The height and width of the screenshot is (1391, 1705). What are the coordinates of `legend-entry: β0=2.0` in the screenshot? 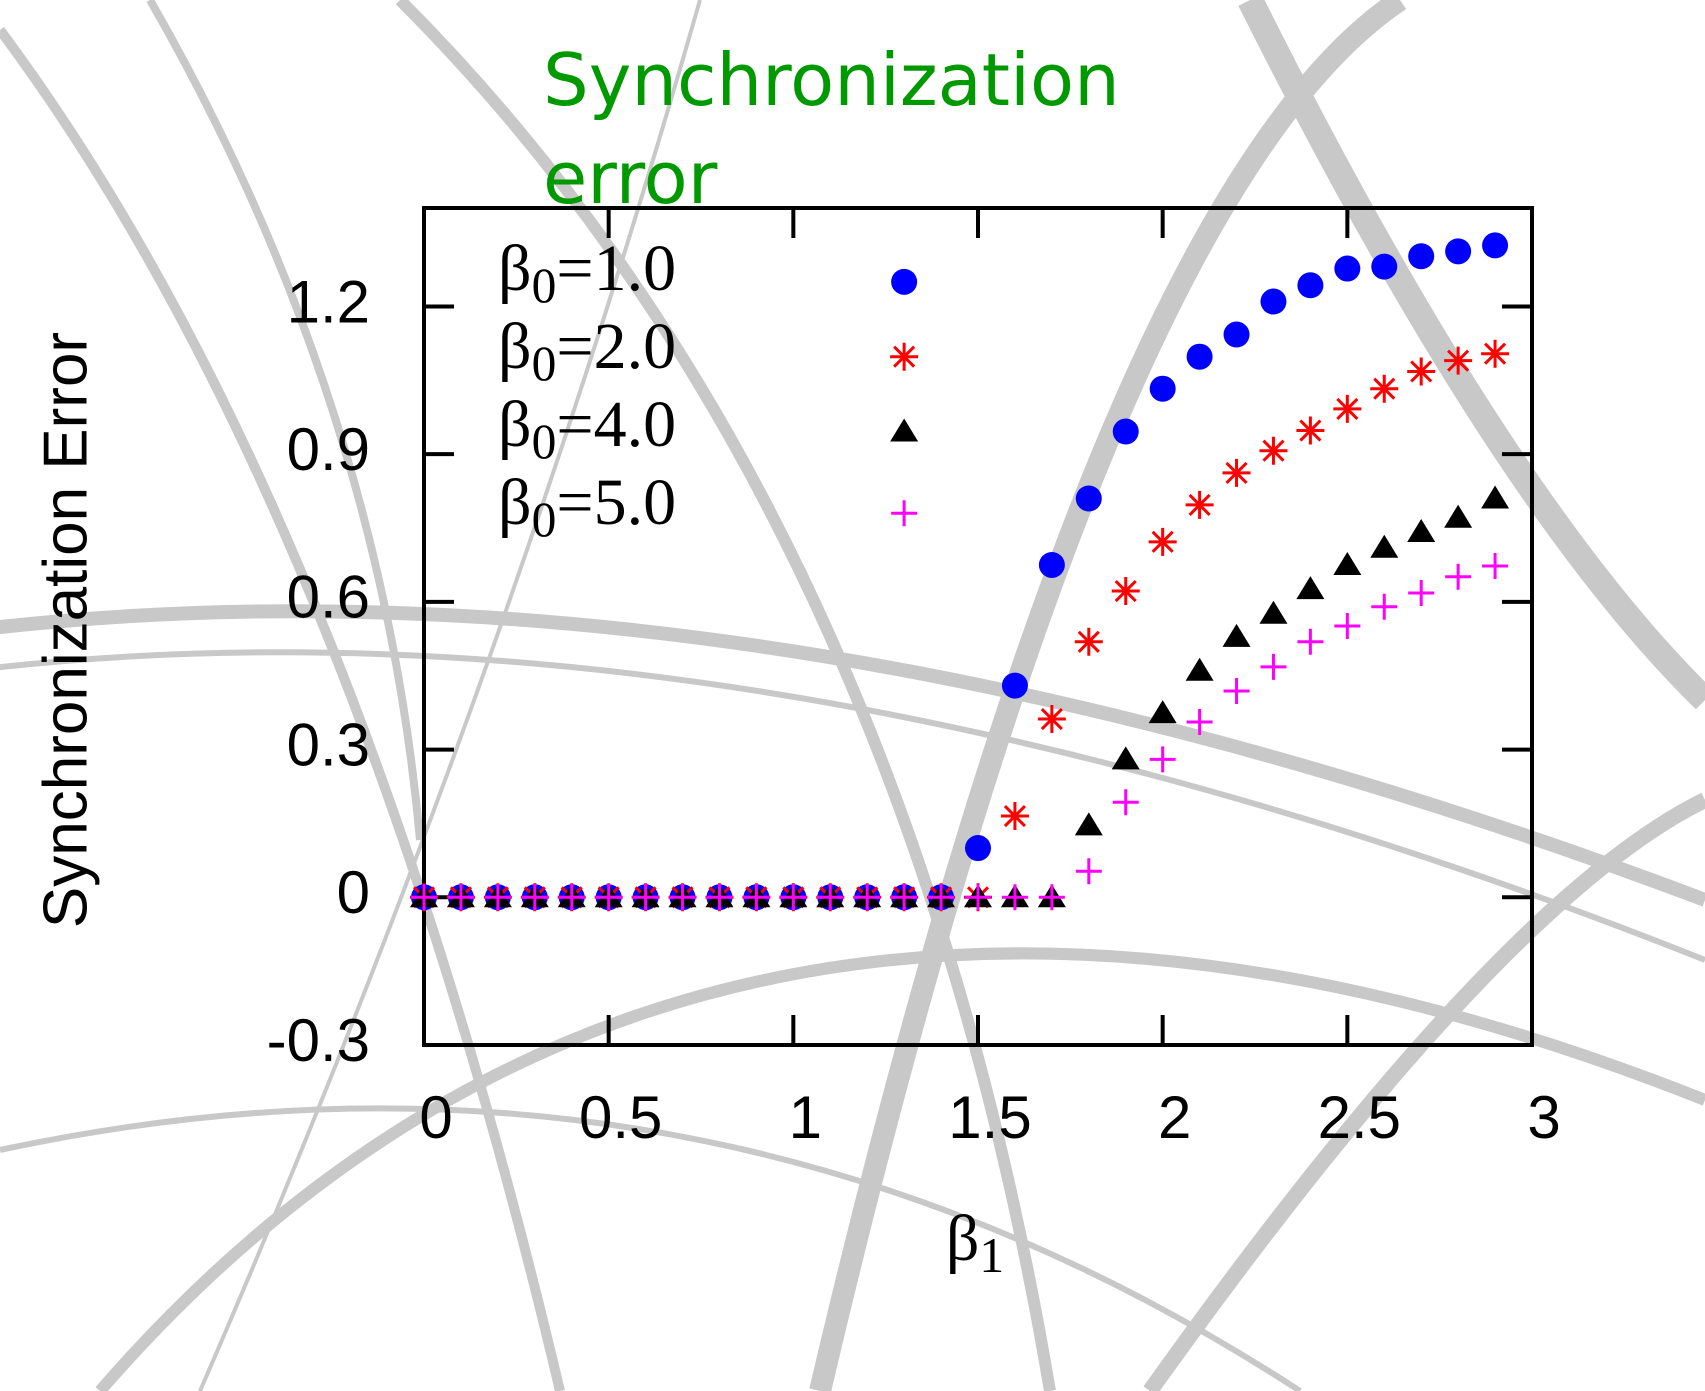 It's located at (587, 350).